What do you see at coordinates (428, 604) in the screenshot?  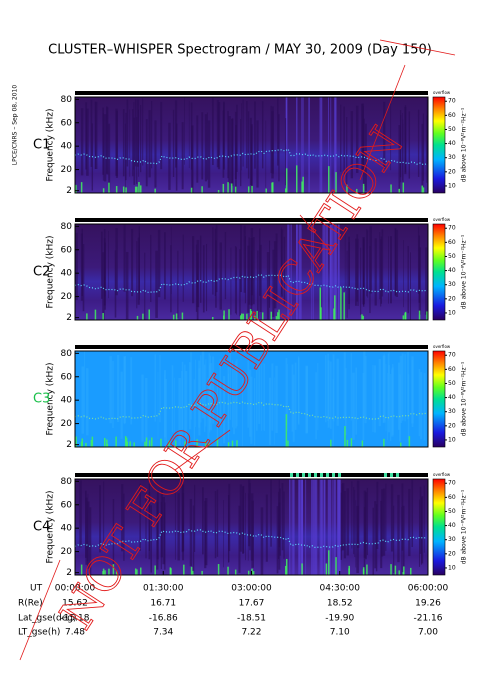 I see `row-value: 19.26` at bounding box center [428, 604].